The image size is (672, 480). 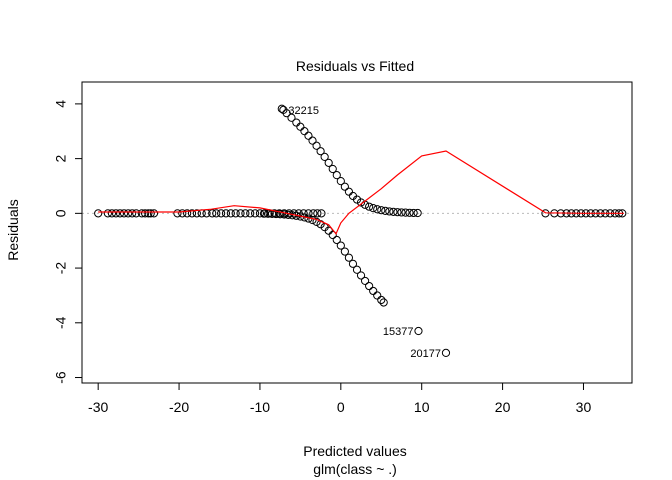 What do you see at coordinates (355, 469) in the screenshot?
I see `x-axis-sublabel: glm(class ~ .)` at bounding box center [355, 469].